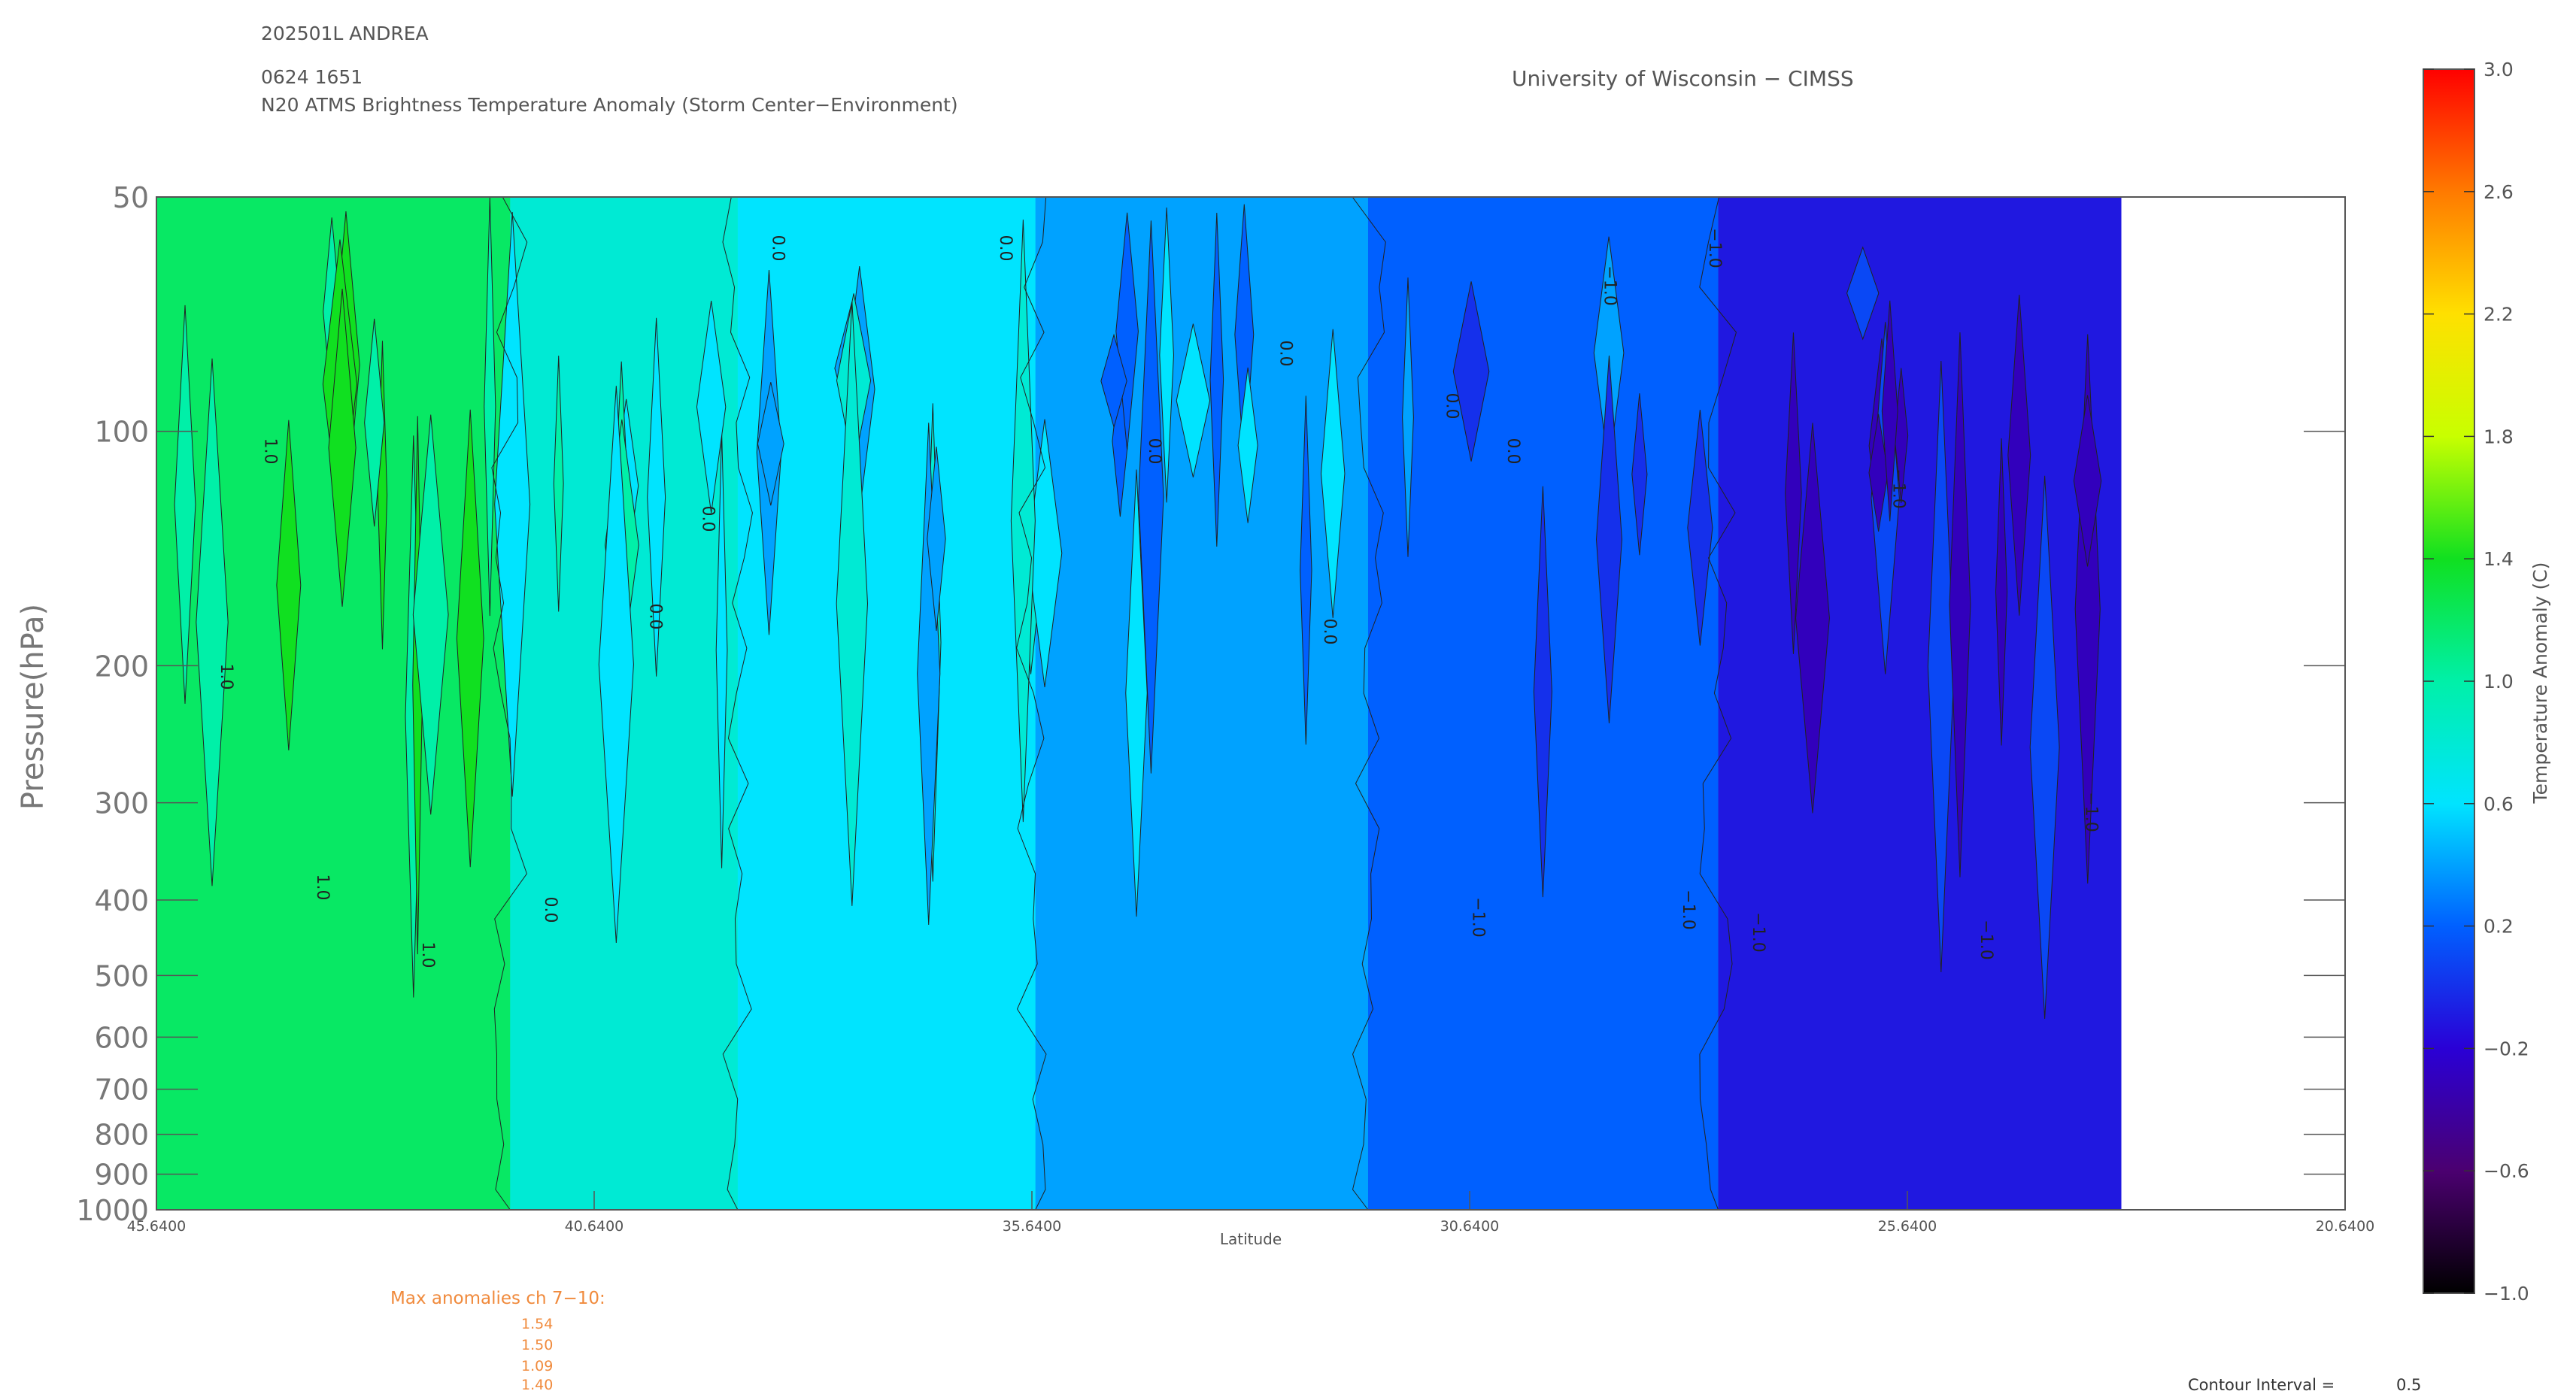 The width and height of the screenshot is (2576, 1394). Describe the element at coordinates (121, 1175) in the screenshot. I see `y-tick-label: 900` at that location.